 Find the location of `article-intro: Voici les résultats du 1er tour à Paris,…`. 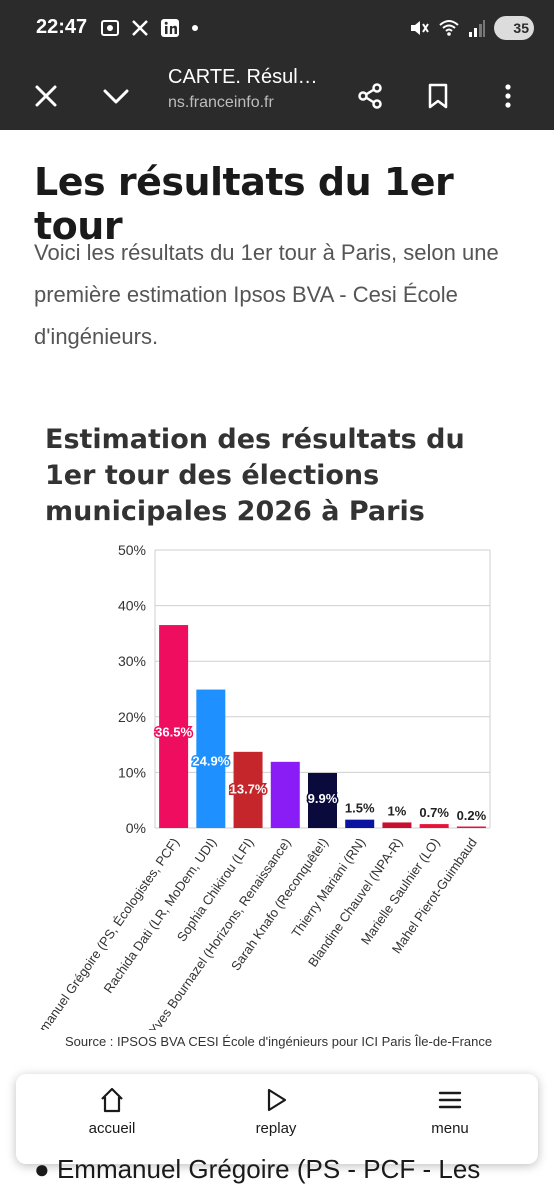

article-intro: Voici les résultats du 1er tour à Paris,… is located at coordinates (266, 294).